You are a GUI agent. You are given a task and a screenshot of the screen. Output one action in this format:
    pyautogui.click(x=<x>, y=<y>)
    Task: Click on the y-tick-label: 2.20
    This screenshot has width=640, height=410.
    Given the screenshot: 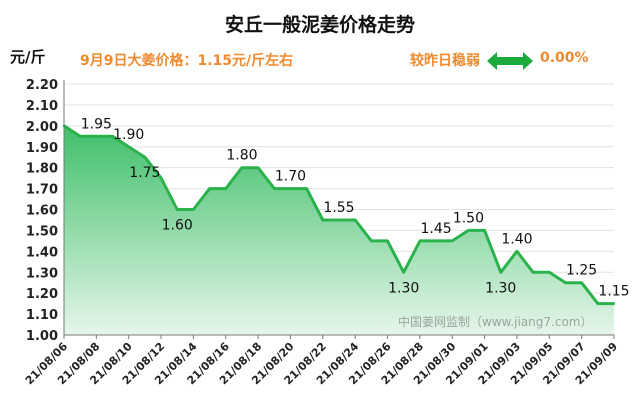 What is the action you would take?
    pyautogui.click(x=42, y=85)
    